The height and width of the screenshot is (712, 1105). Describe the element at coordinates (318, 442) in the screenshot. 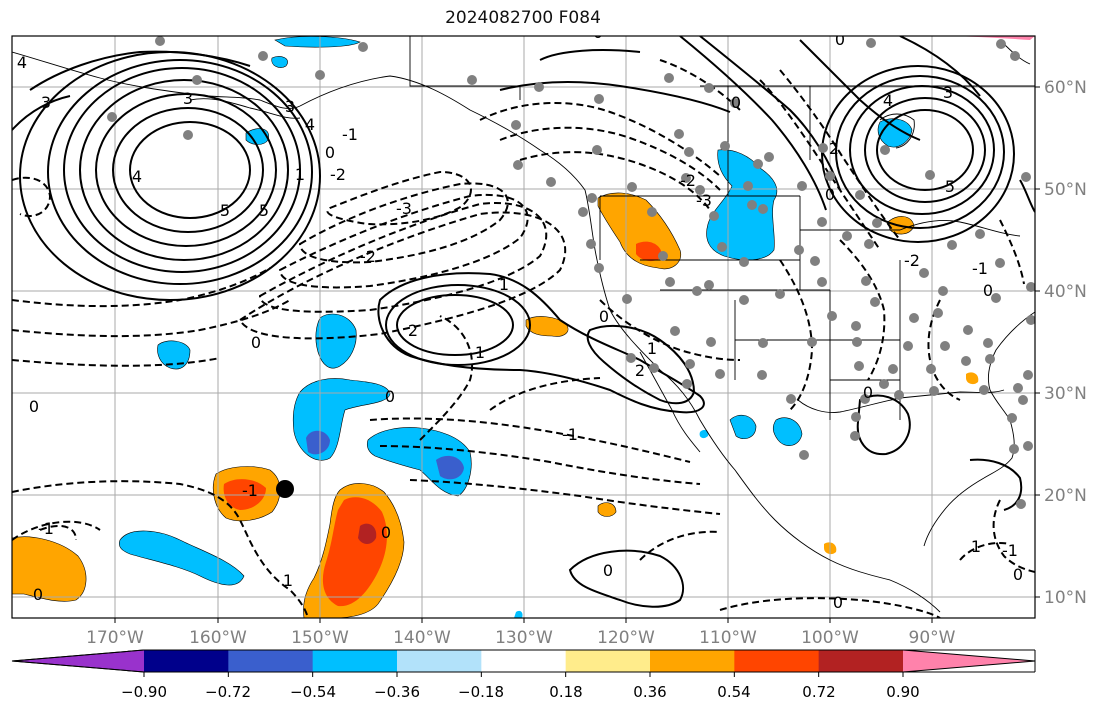

I see `shade-blue-central-b` at that location.